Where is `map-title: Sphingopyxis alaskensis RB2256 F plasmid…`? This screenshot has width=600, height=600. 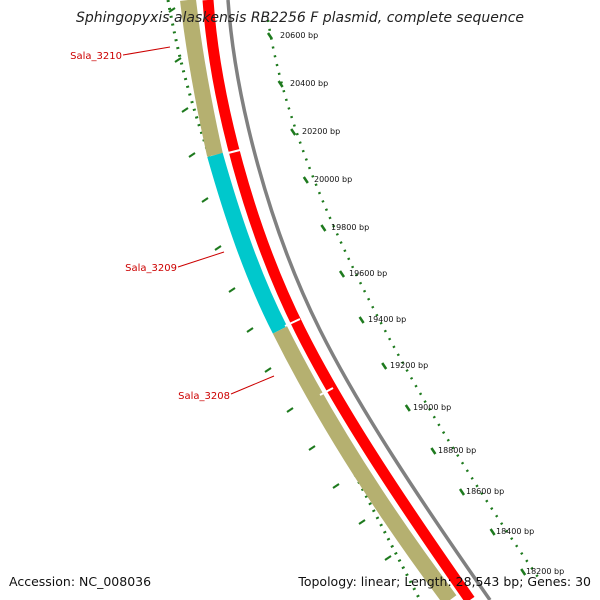
map-title: Sphingopyxis alaskensis RB2256 F plasmid… is located at coordinates (300, 18).